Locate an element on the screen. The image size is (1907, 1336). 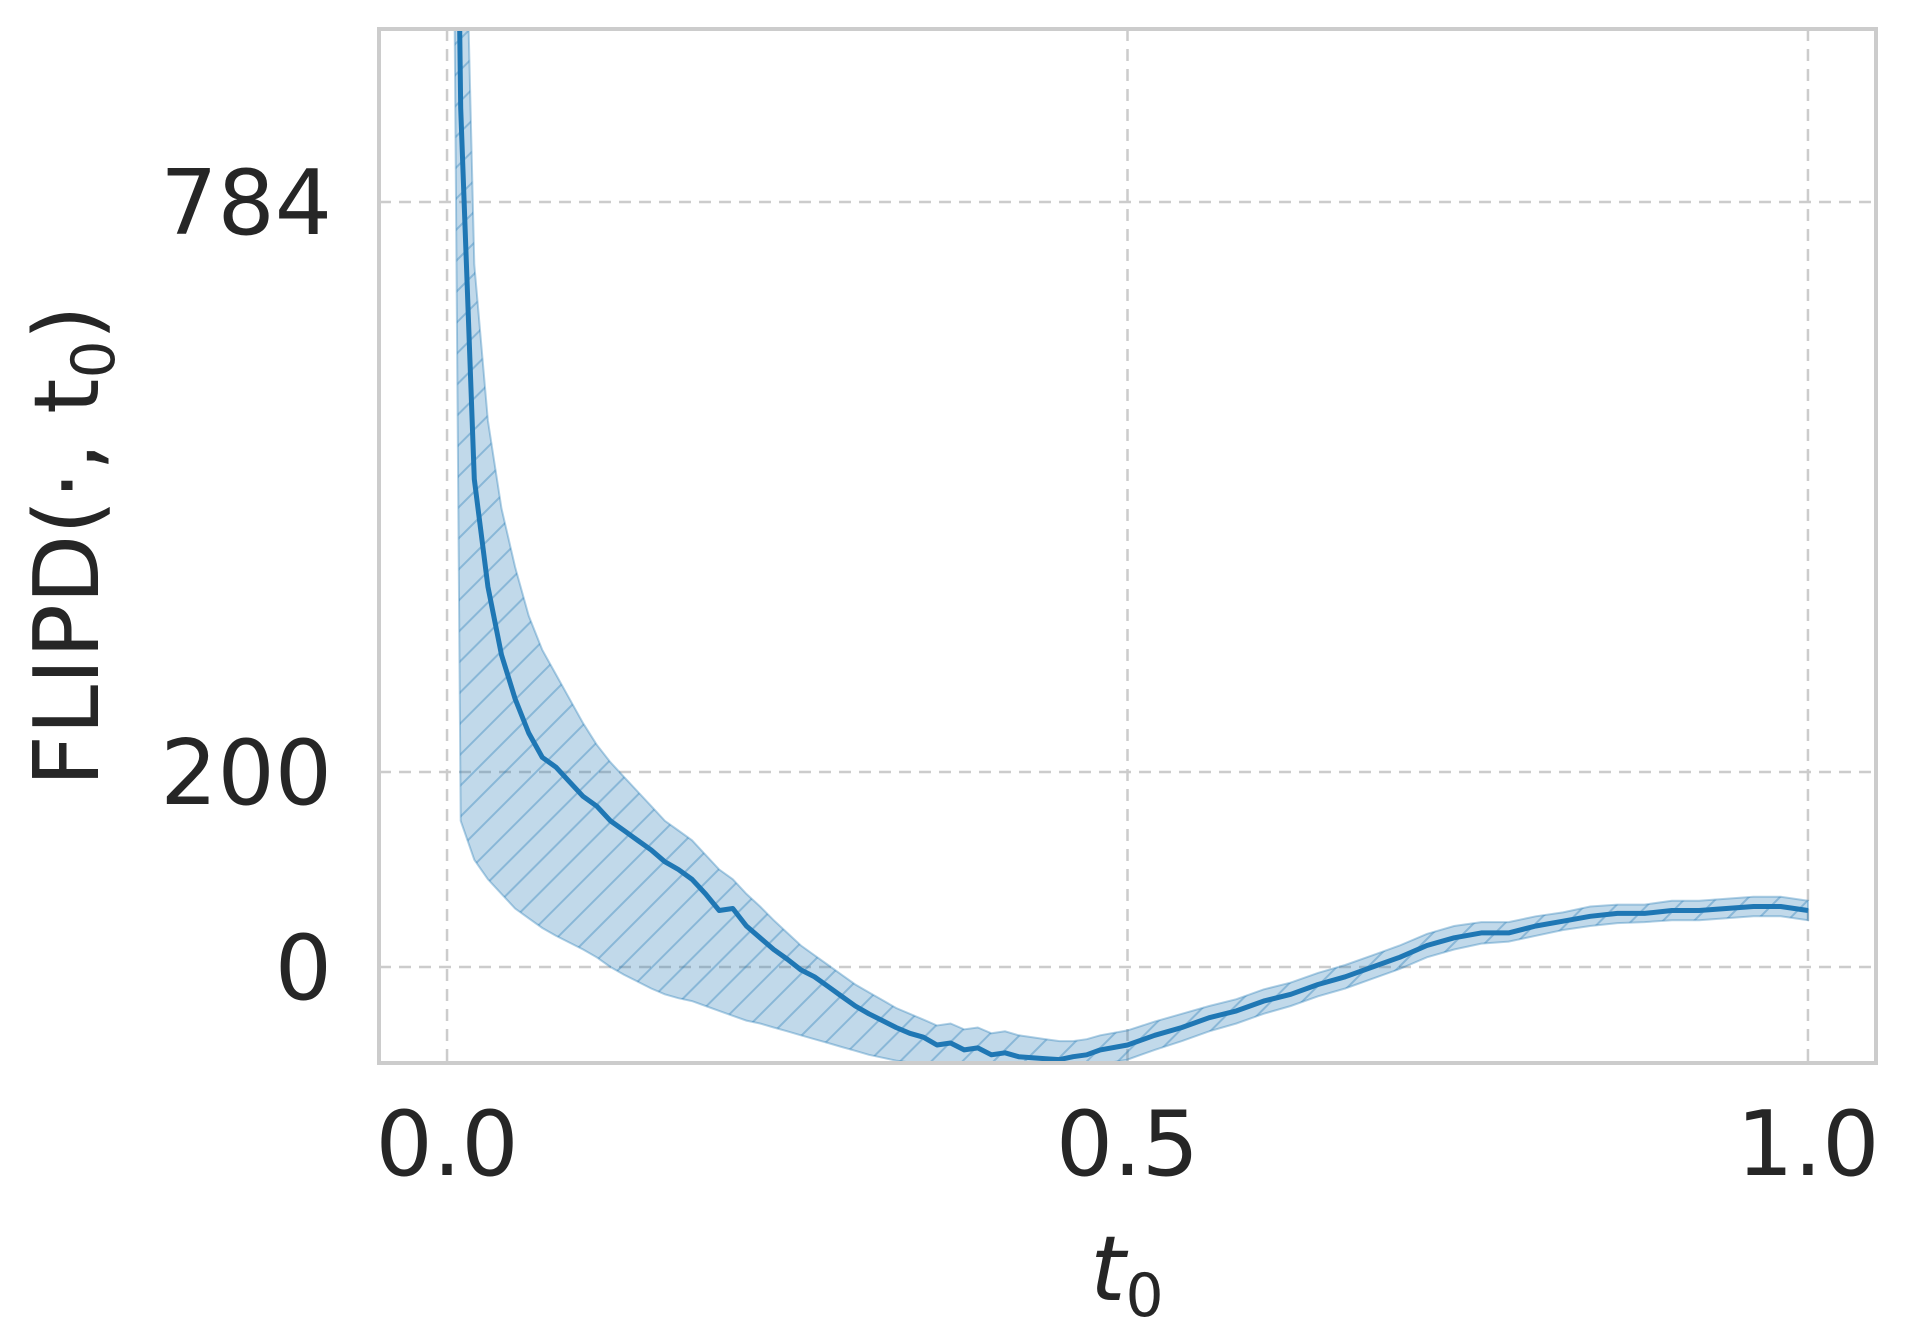
x-tick-labels: 0.0 0.5 1.0 is located at coordinates (1127, 1144).